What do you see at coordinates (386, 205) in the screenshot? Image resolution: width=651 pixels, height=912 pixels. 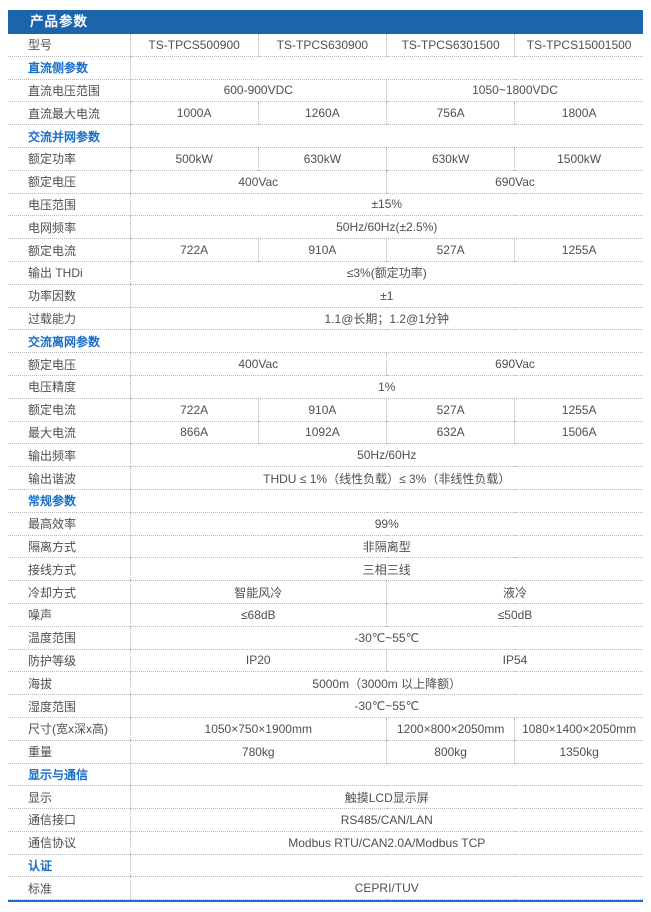 I see `spec-value: ±15%` at bounding box center [386, 205].